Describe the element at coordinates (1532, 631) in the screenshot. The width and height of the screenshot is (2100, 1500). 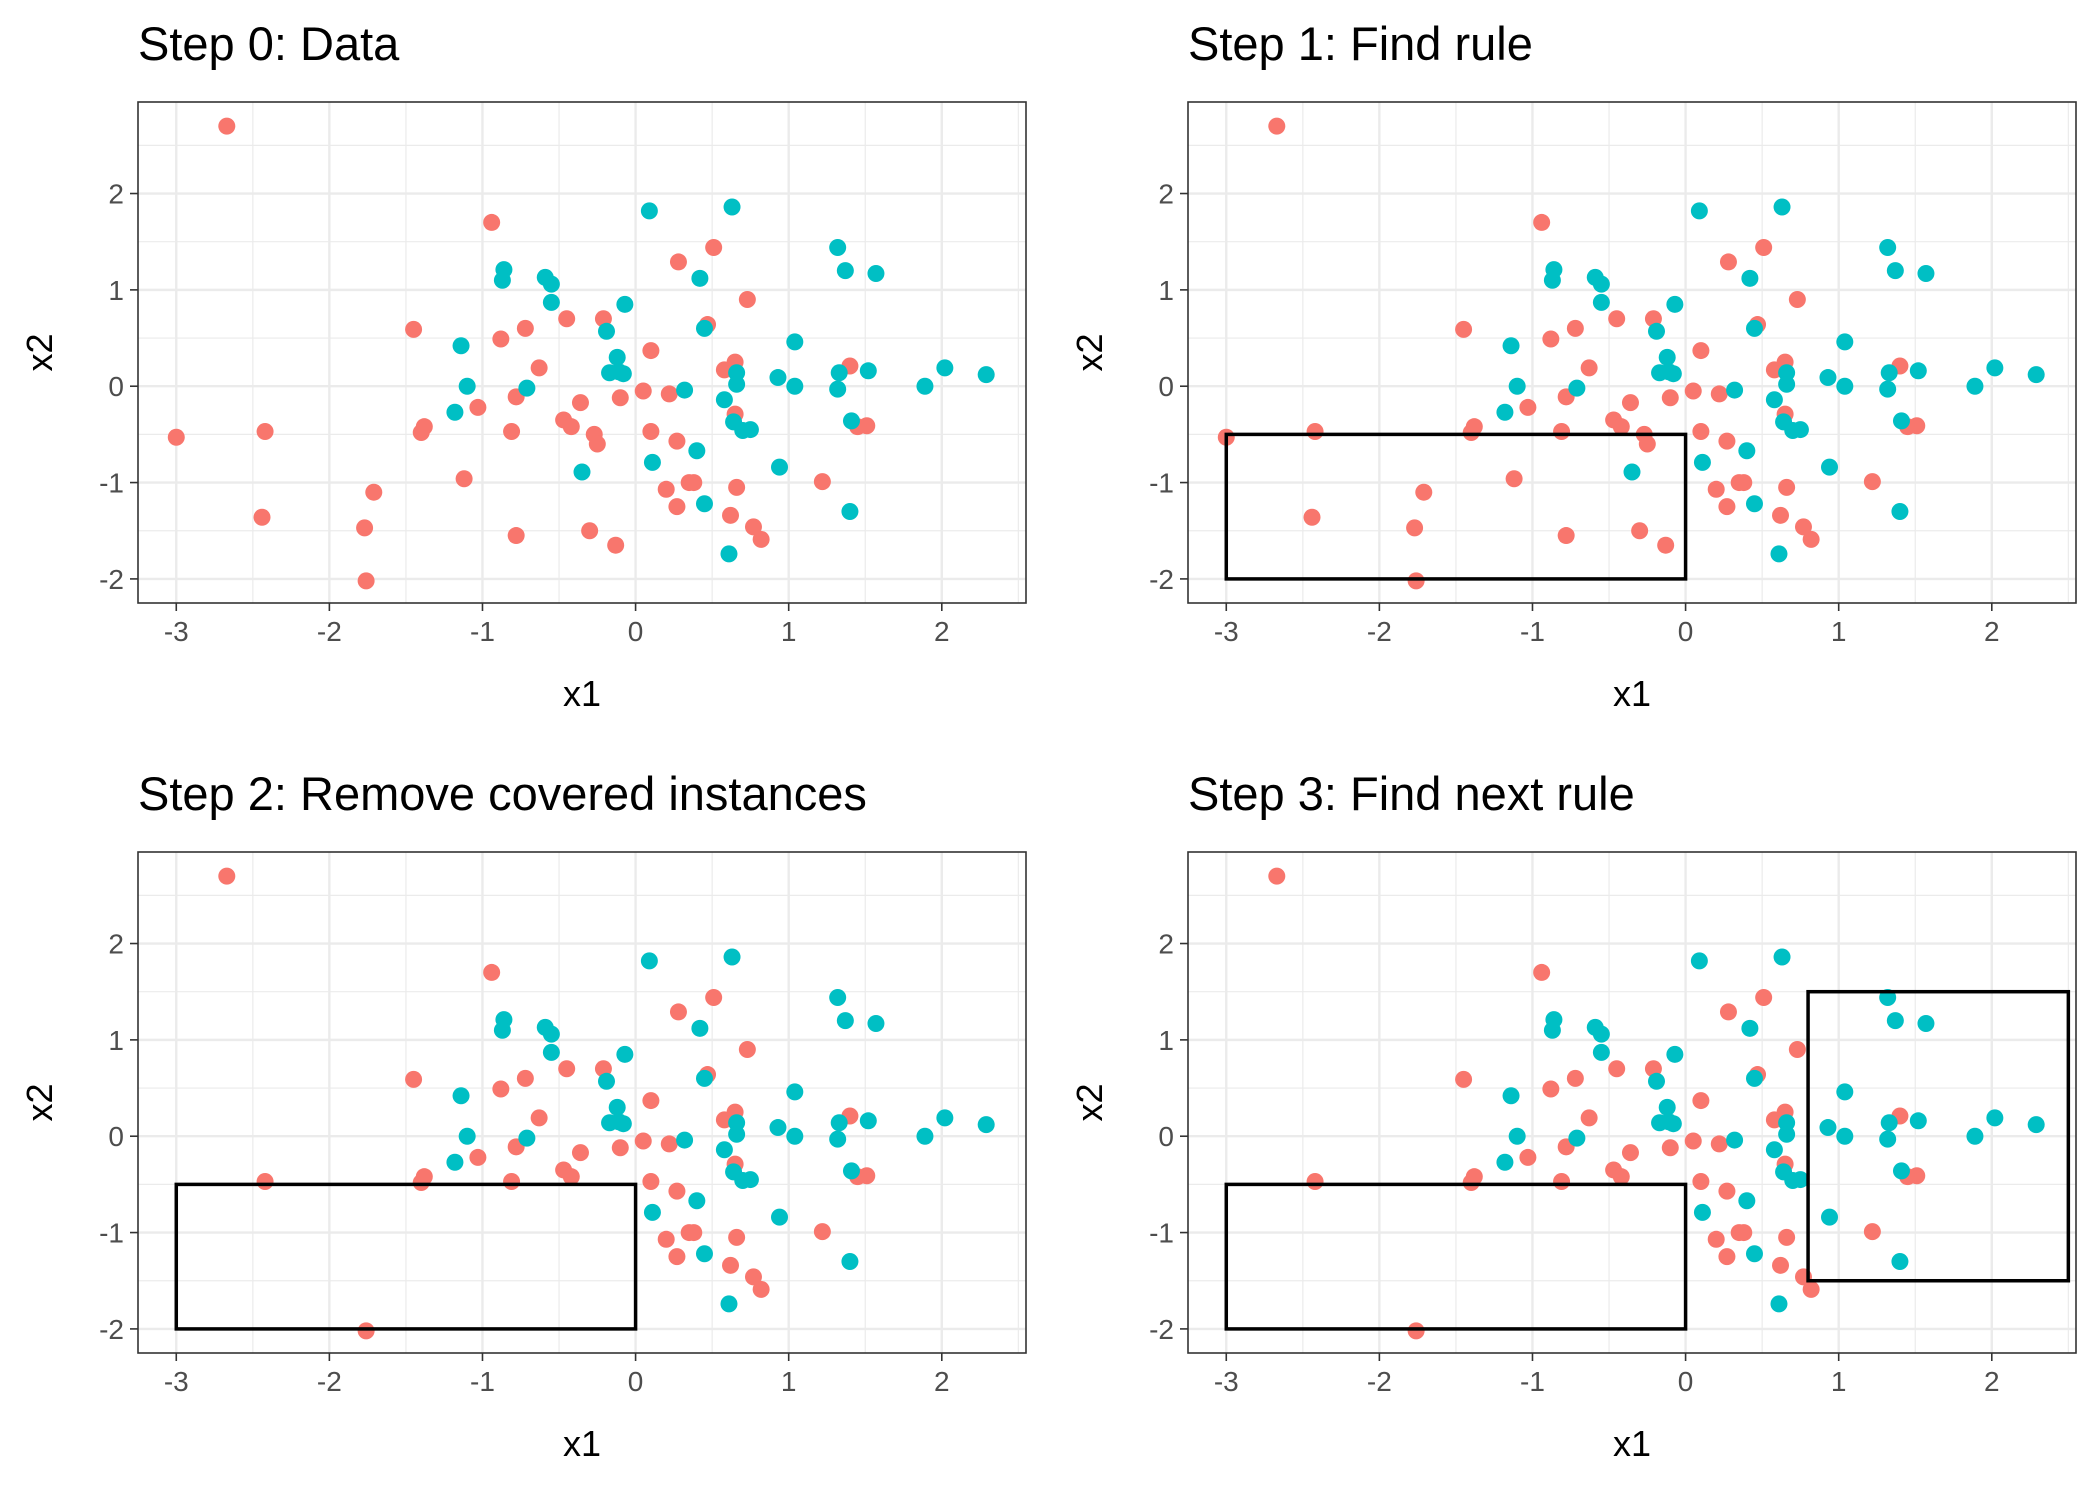
I see `x-tick-label: -1` at that location.